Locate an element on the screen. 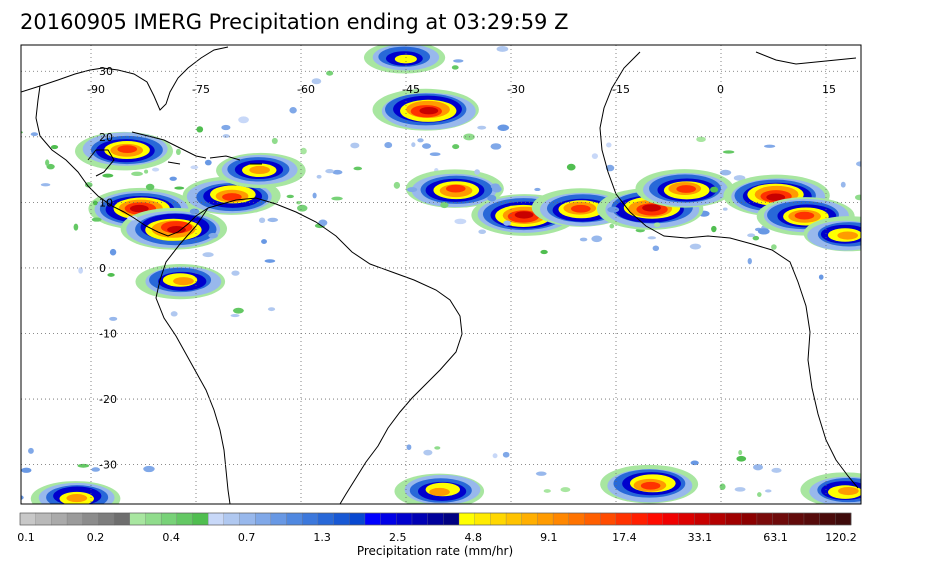  coastline-hispaniola is located at coordinates (225, 158).